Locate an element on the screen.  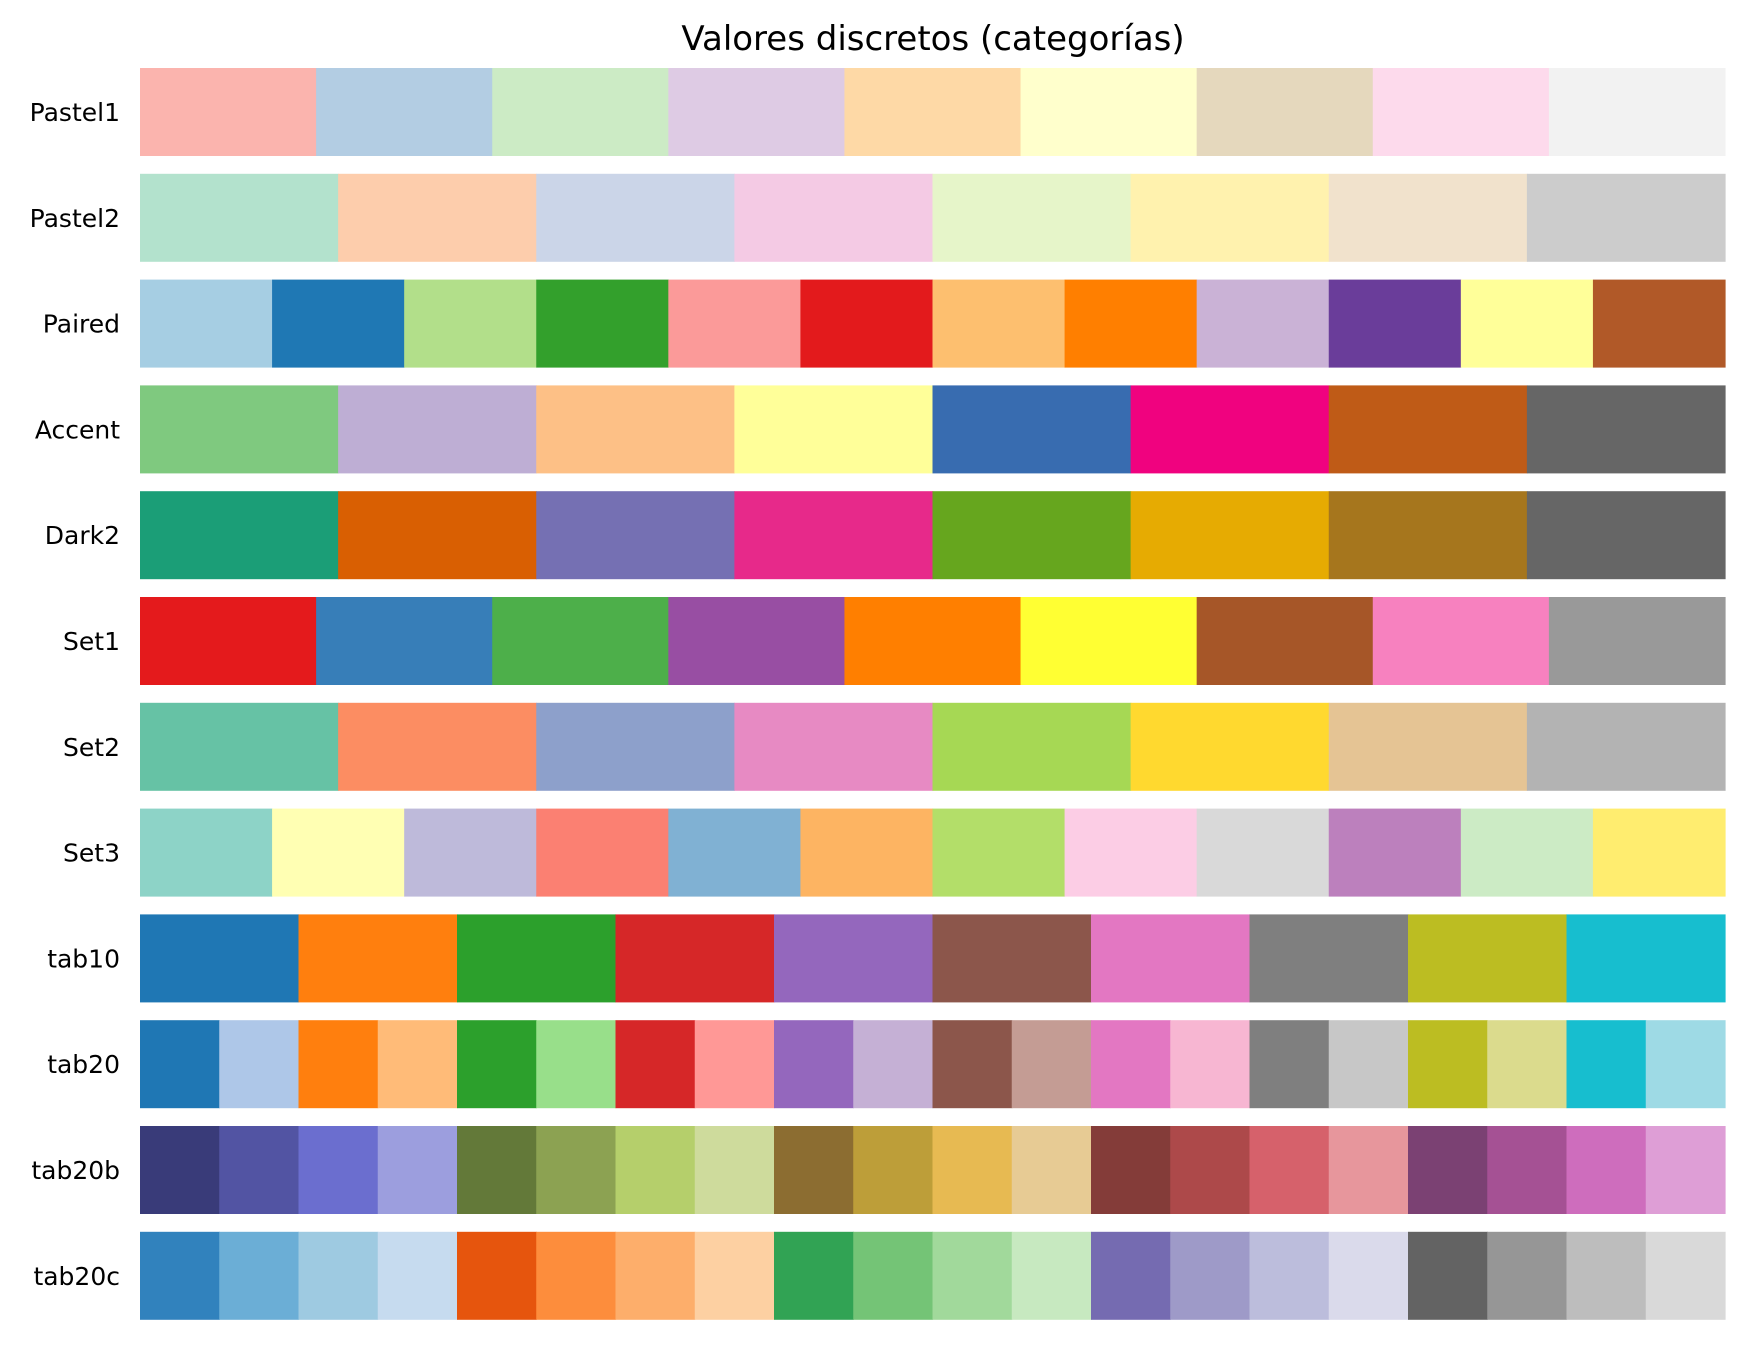
palette-row-paired: Paired is located at coordinates (884, 323).